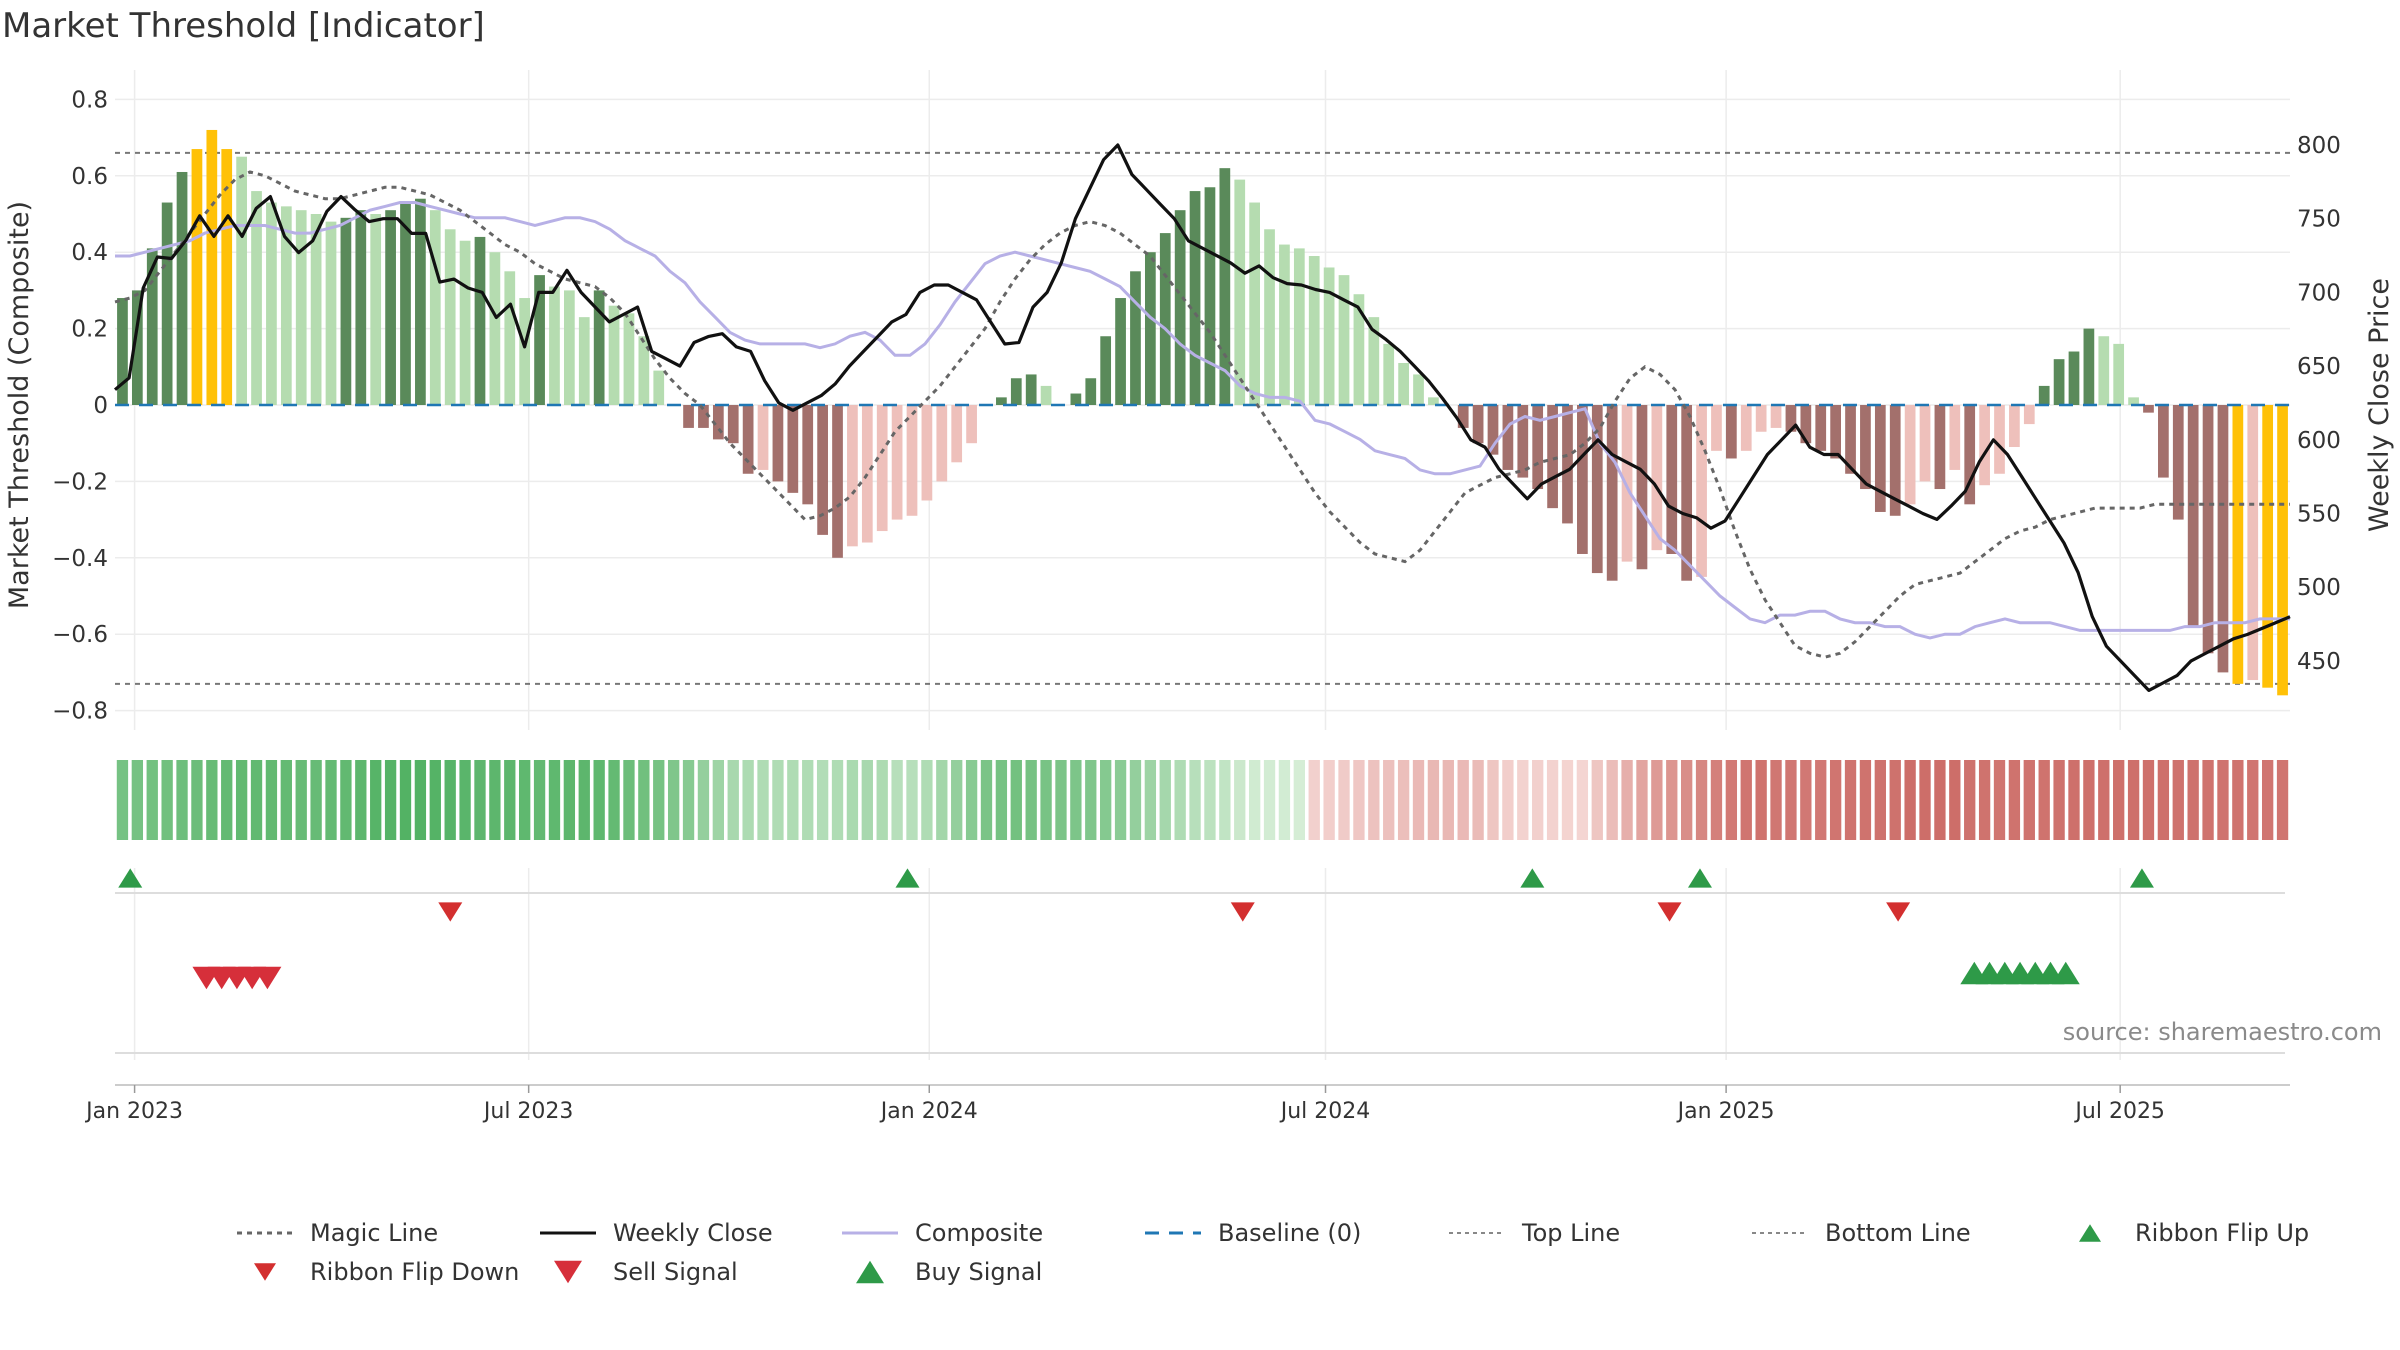 The image size is (2400, 1350). What do you see at coordinates (528, 1111) in the screenshot?
I see `x-tick-label: Jul 2023` at bounding box center [528, 1111].